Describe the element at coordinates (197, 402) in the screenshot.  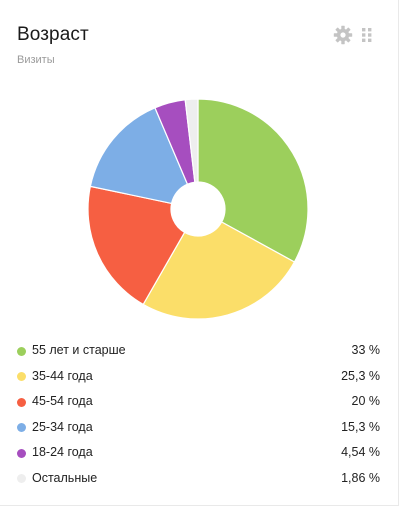
I see `legend-item: 45-54 года 20 %` at that location.